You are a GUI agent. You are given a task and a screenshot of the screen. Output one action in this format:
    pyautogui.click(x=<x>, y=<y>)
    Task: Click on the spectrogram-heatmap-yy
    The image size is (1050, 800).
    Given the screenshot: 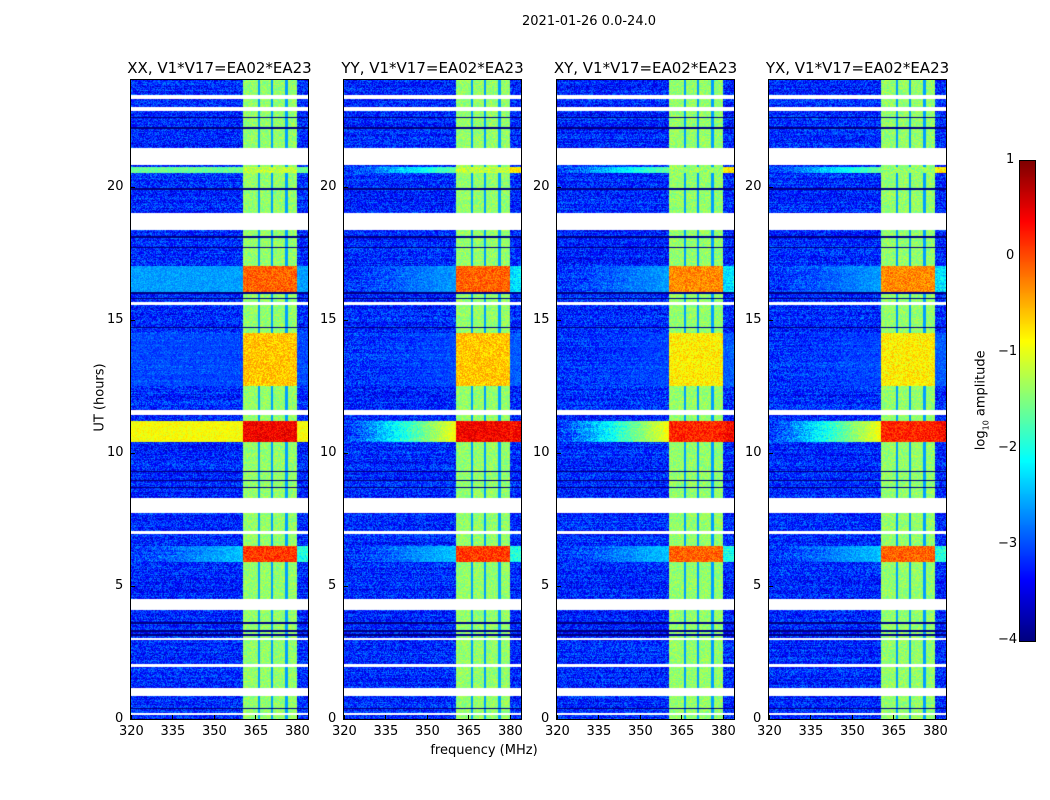 What is the action you would take?
    pyautogui.click(x=432, y=399)
    